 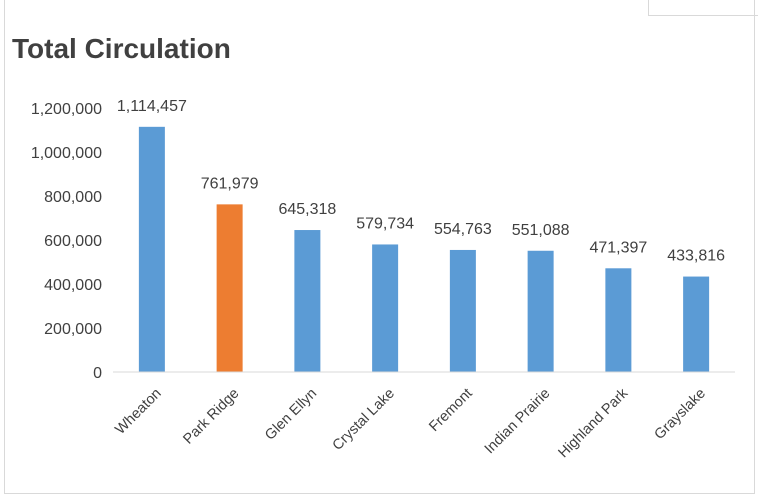 I want to click on y-tick-label: 1,000,000, so click(x=66, y=153).